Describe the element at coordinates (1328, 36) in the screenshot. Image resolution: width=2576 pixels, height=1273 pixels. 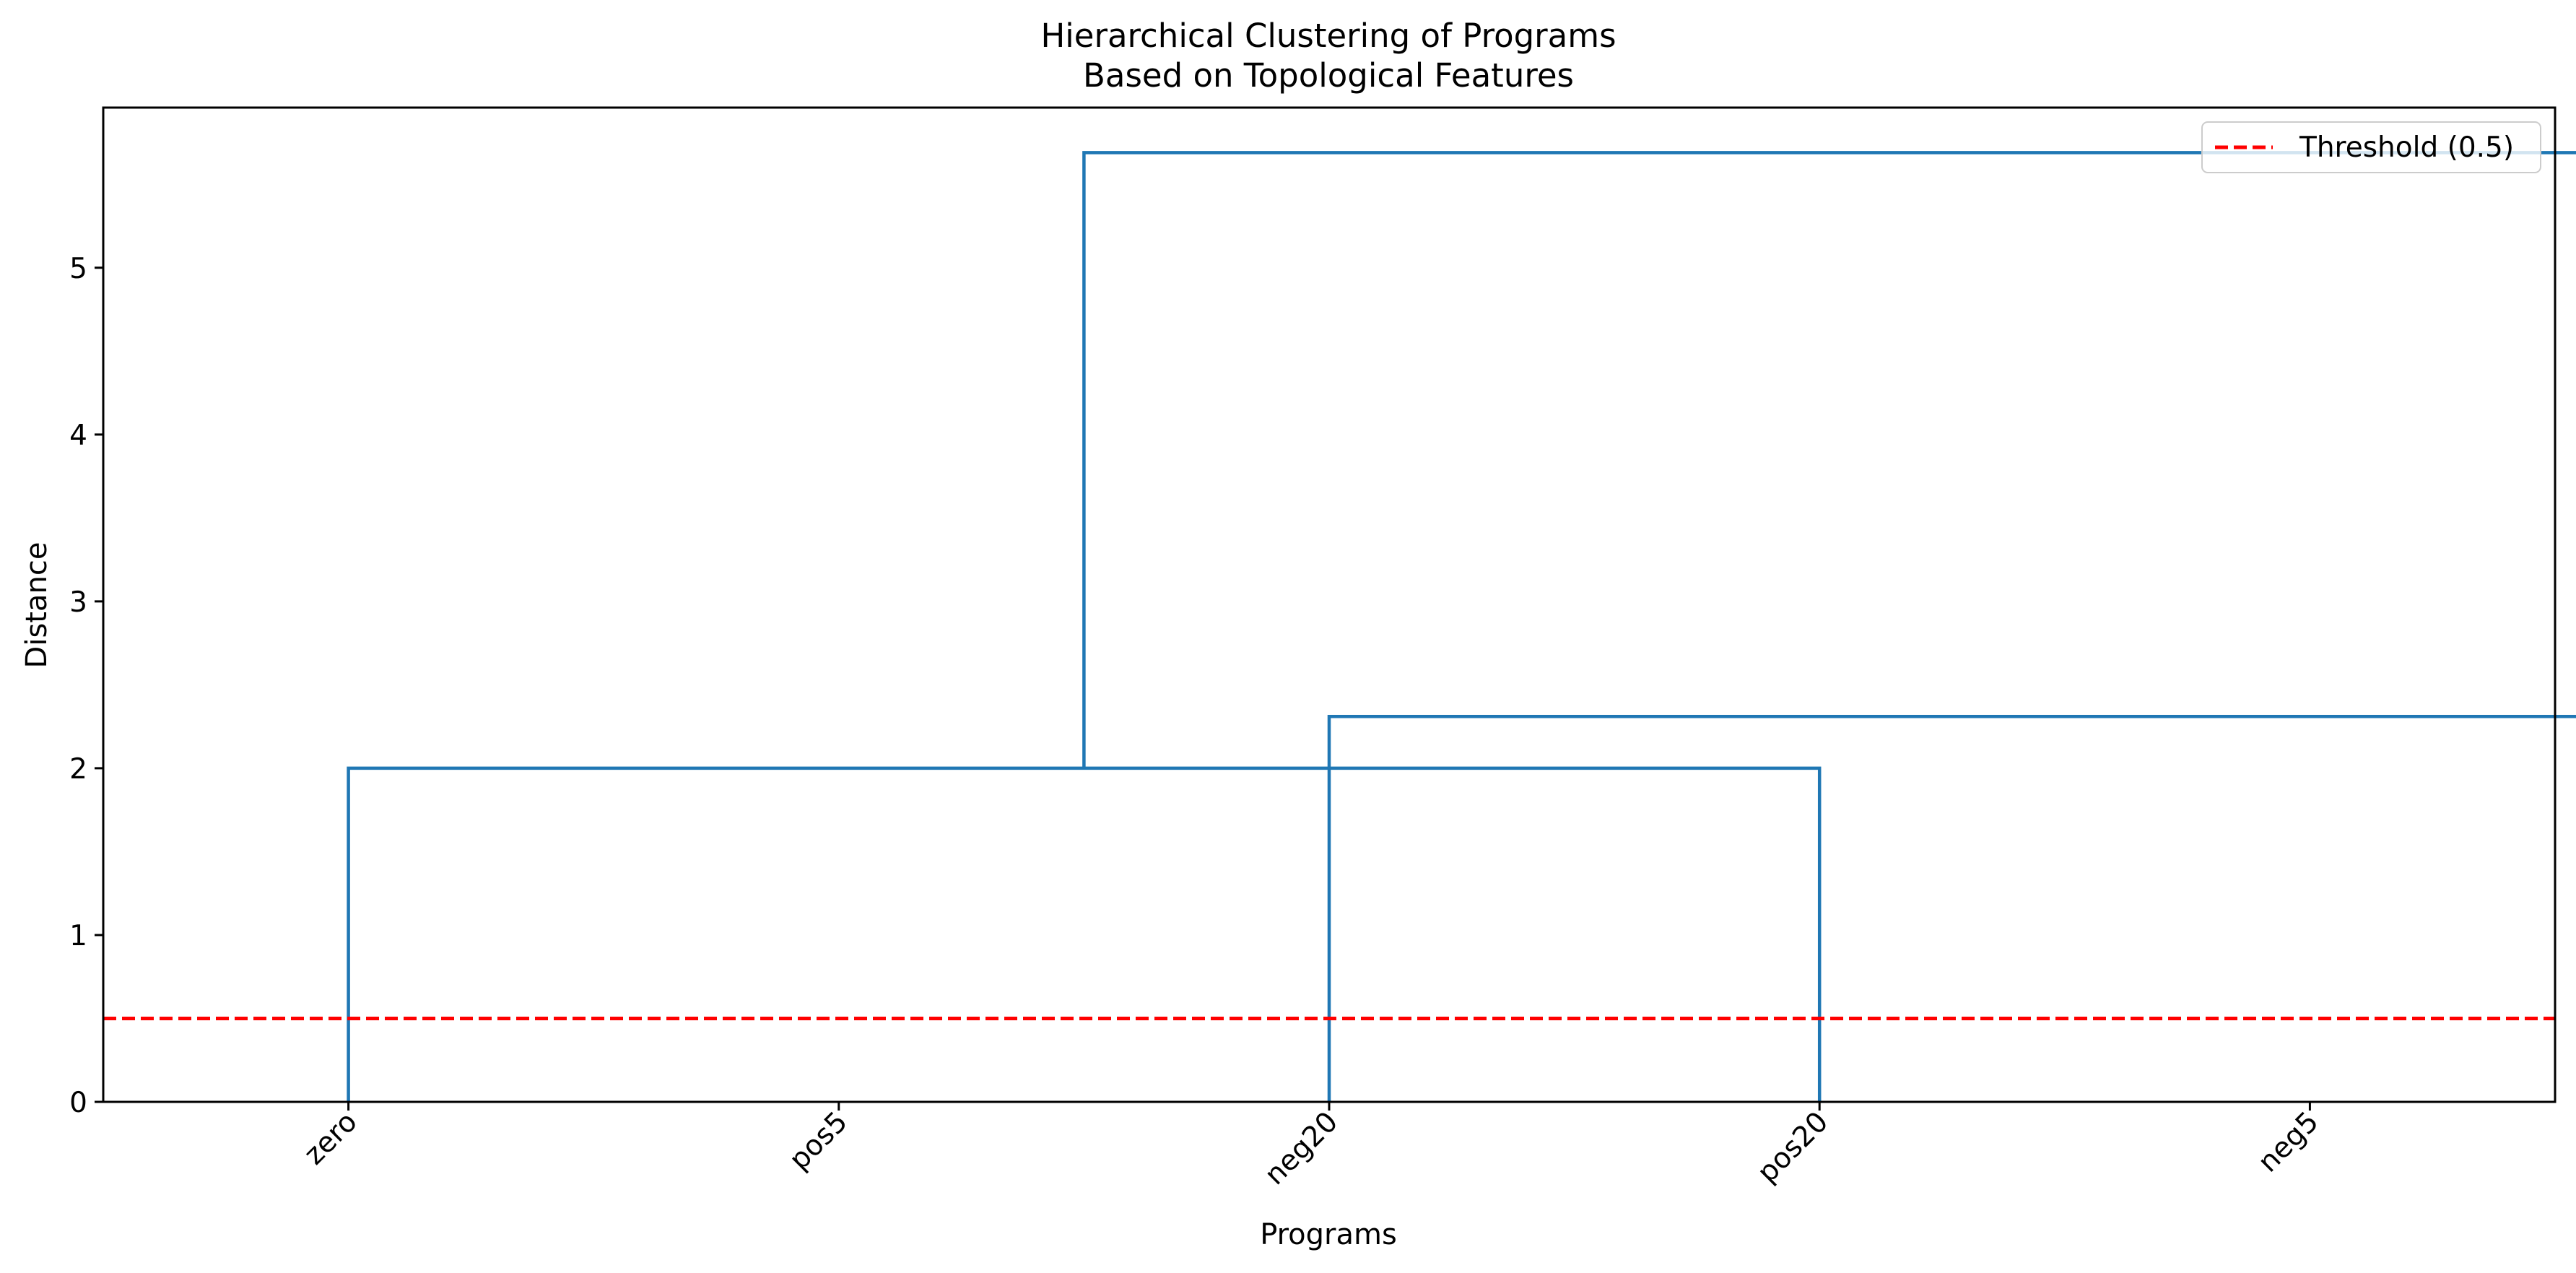
I see `chart-title-line1: Hierarchical Clustering of Programs` at that location.